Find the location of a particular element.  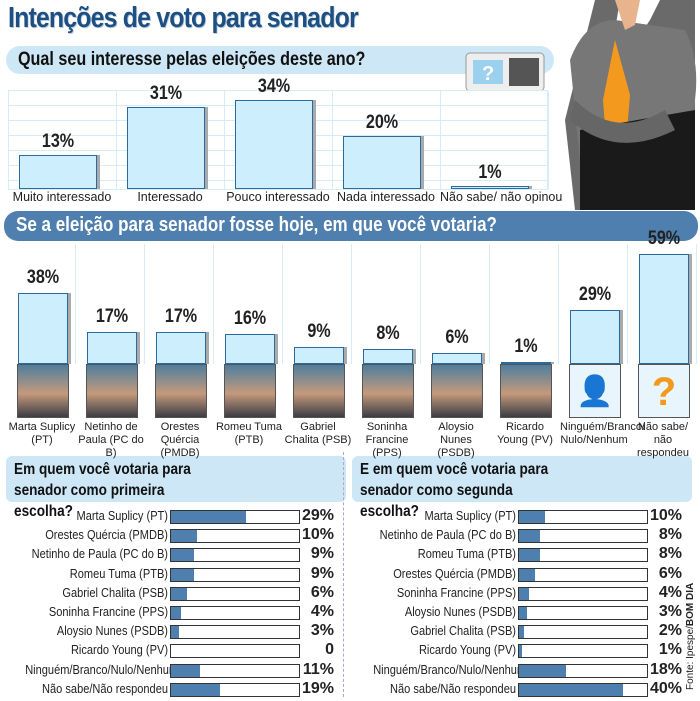

row-label: Soninha Francine (PPS) is located at coordinates (108, 611).